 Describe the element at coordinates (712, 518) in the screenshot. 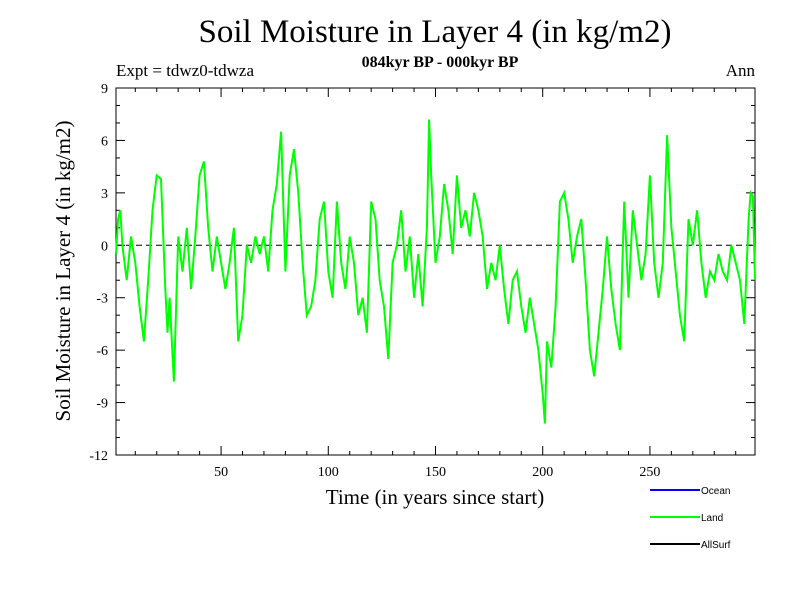

I see `legend-label-land: Land` at that location.